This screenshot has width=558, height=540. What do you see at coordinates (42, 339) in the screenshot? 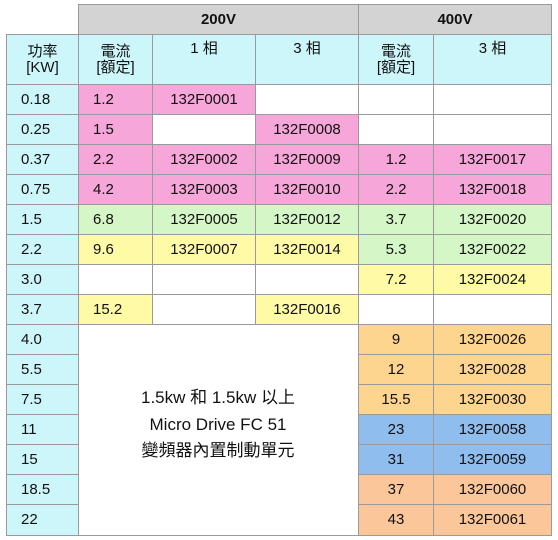
I see `table-cell-power: 4.0` at bounding box center [42, 339].